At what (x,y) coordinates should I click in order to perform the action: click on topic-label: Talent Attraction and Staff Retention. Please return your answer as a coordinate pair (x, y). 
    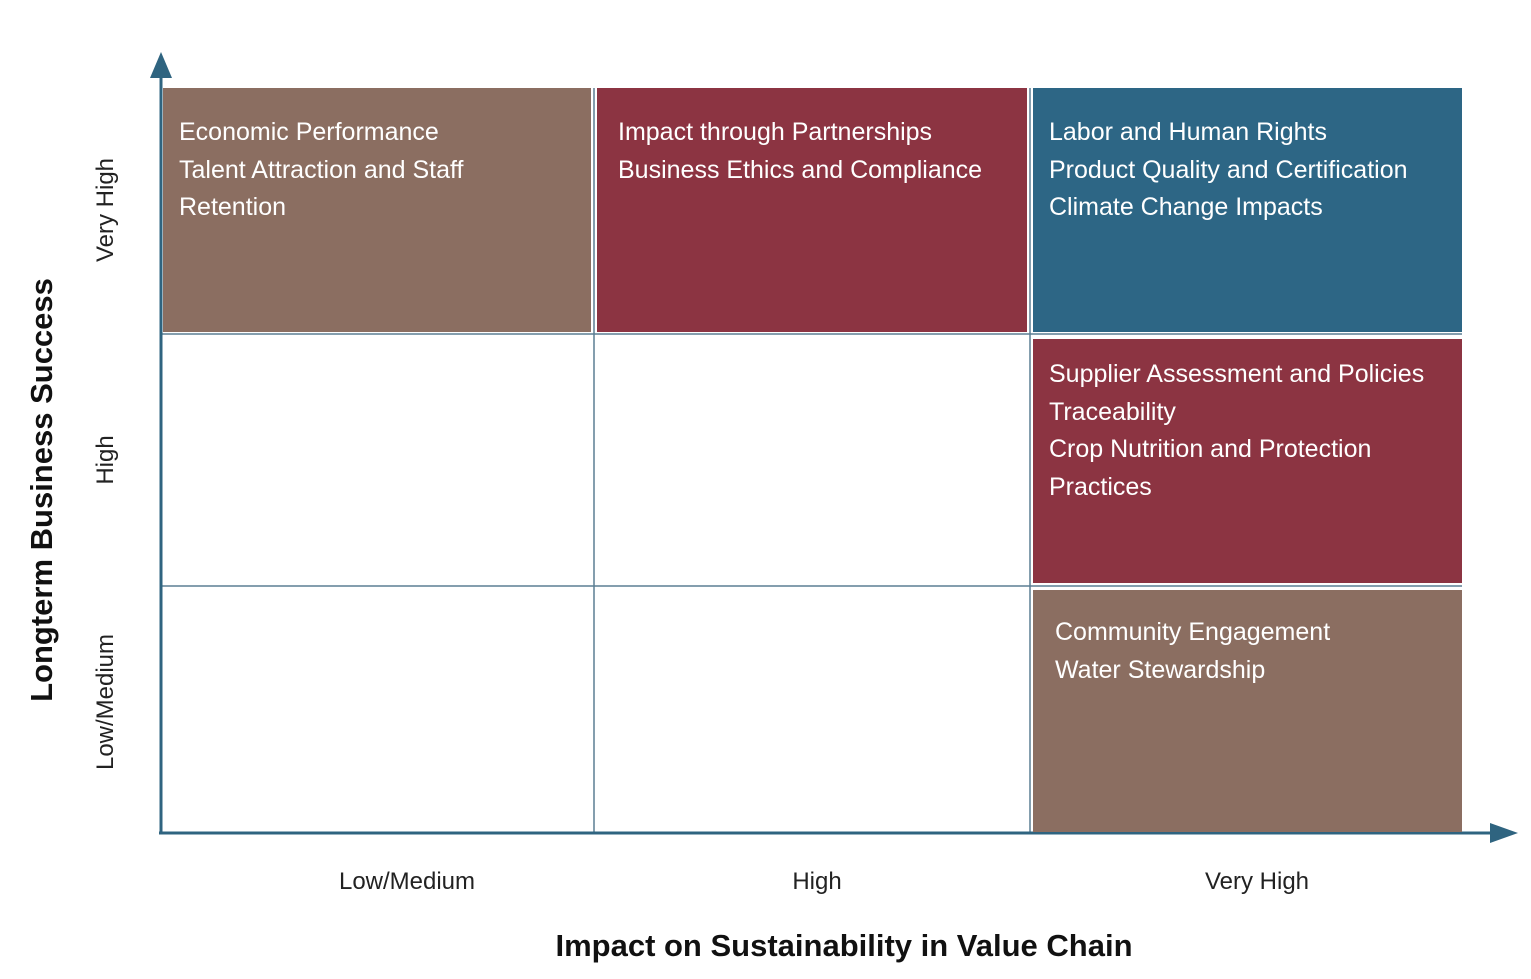
    Looking at the image, I should click on (321, 188).